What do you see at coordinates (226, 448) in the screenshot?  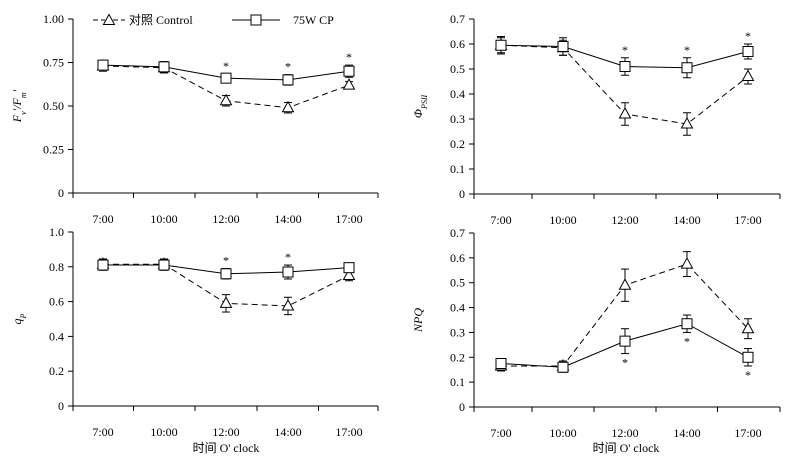 I see `x-axis-title-left: 时间 O' clock` at bounding box center [226, 448].